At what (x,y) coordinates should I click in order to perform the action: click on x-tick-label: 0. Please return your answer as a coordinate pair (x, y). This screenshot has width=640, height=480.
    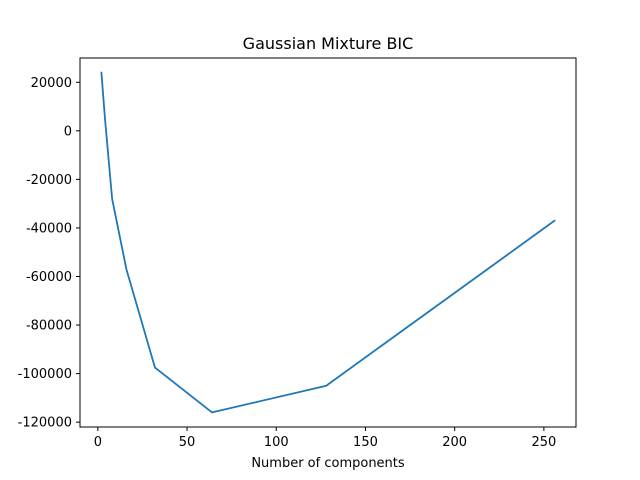
    Looking at the image, I should click on (98, 442).